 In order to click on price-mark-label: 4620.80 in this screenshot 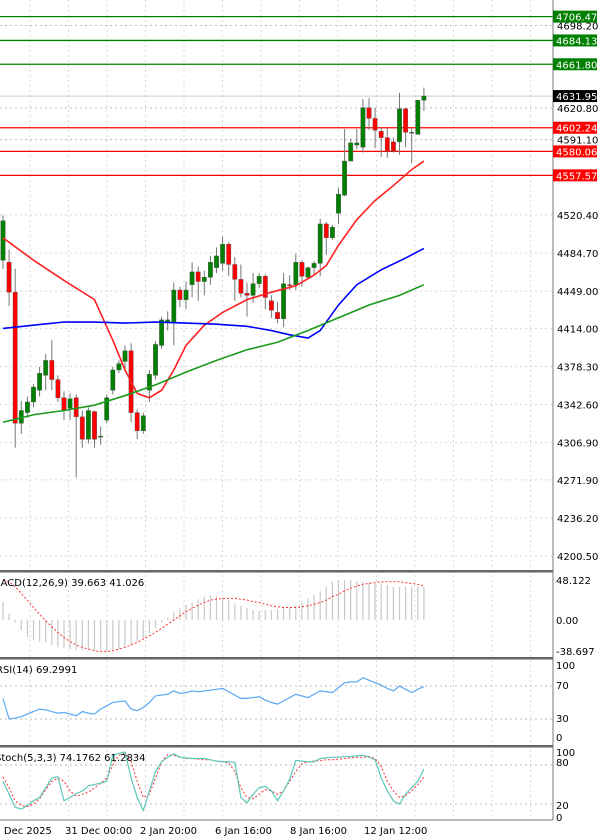, I will do `click(577, 109)`.